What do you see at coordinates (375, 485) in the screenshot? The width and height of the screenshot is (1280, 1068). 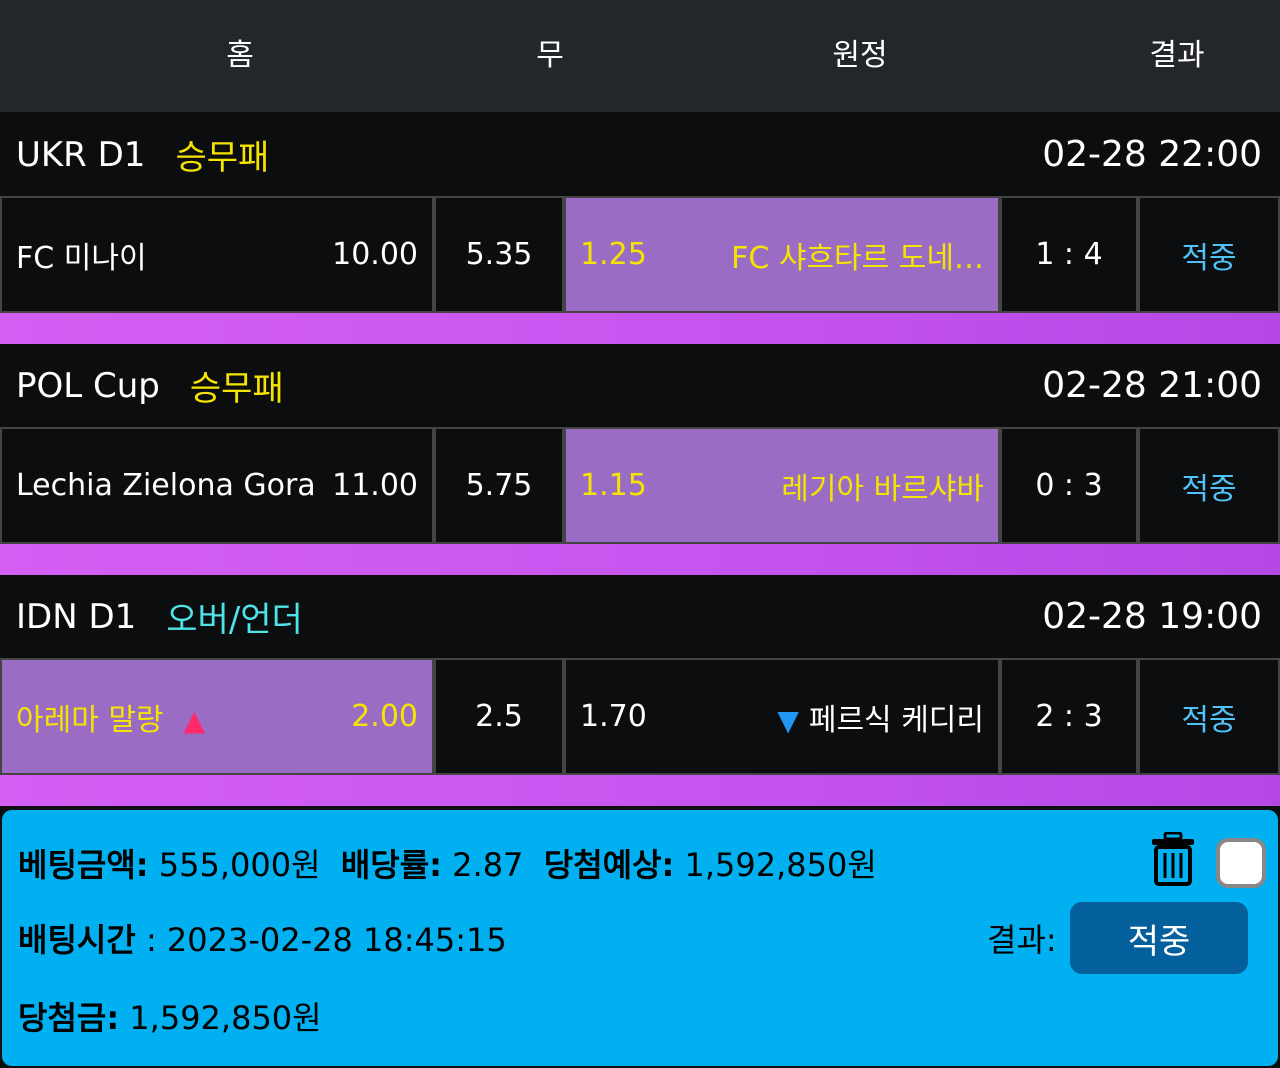 I see `home-odds: 11.00` at bounding box center [375, 485].